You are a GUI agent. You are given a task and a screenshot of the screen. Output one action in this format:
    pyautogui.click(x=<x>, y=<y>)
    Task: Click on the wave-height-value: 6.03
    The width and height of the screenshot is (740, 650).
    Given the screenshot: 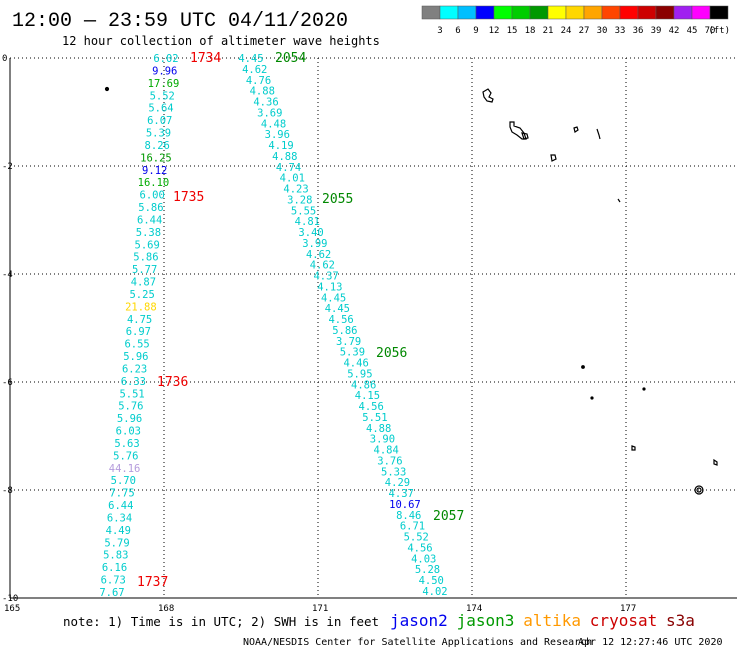 What is the action you would take?
    pyautogui.click(x=128, y=432)
    